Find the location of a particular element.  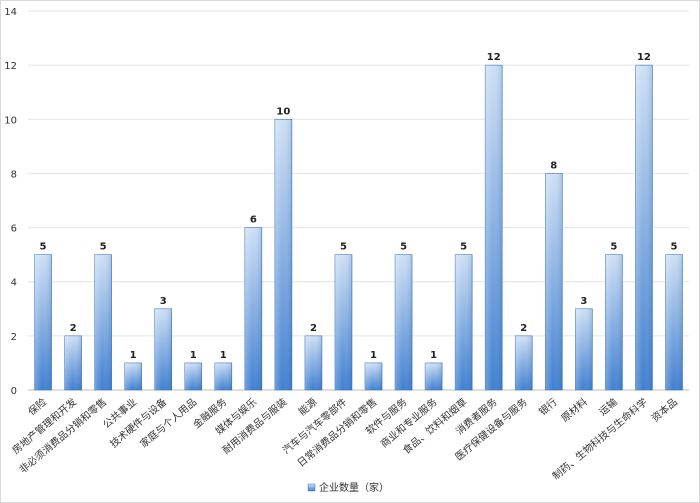

x-tick-label: 原材料 is located at coordinates (573, 409).